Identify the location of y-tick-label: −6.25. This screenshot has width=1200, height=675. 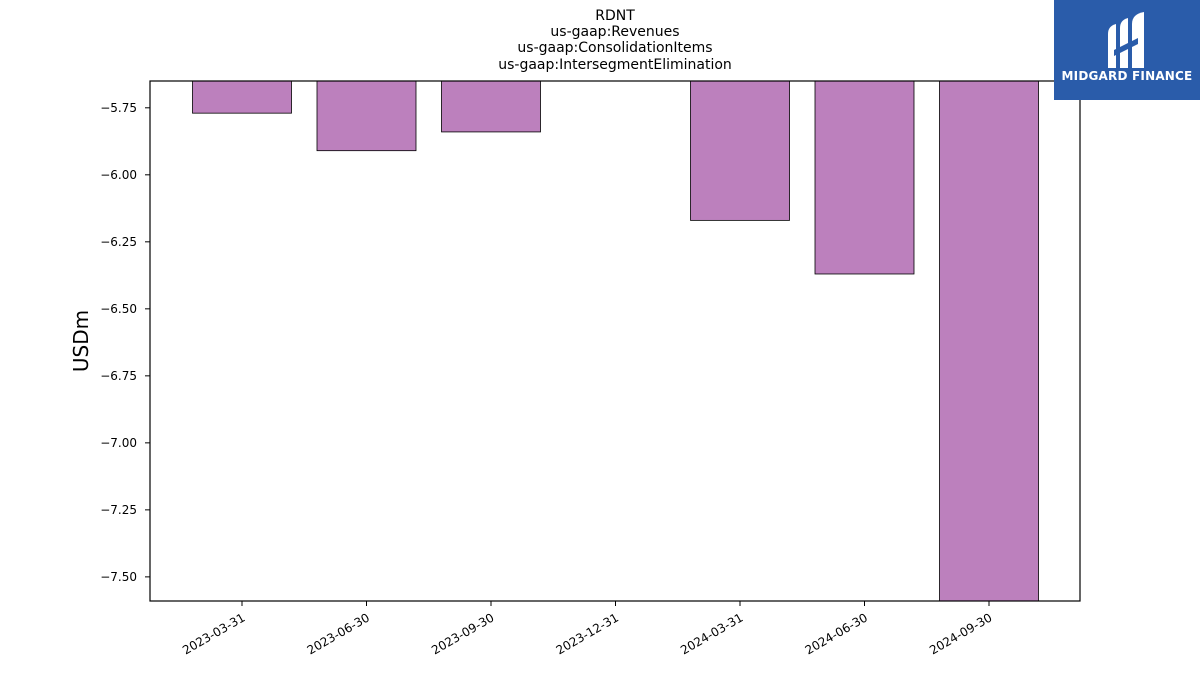
(118, 242).